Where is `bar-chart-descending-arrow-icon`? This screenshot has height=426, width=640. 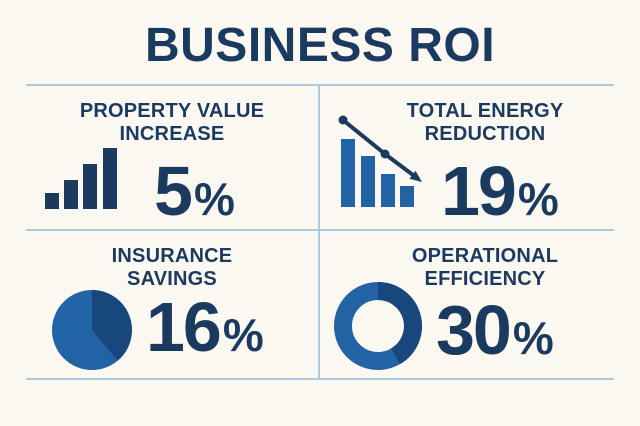 bar-chart-descending-arrow-icon is located at coordinates (380, 161).